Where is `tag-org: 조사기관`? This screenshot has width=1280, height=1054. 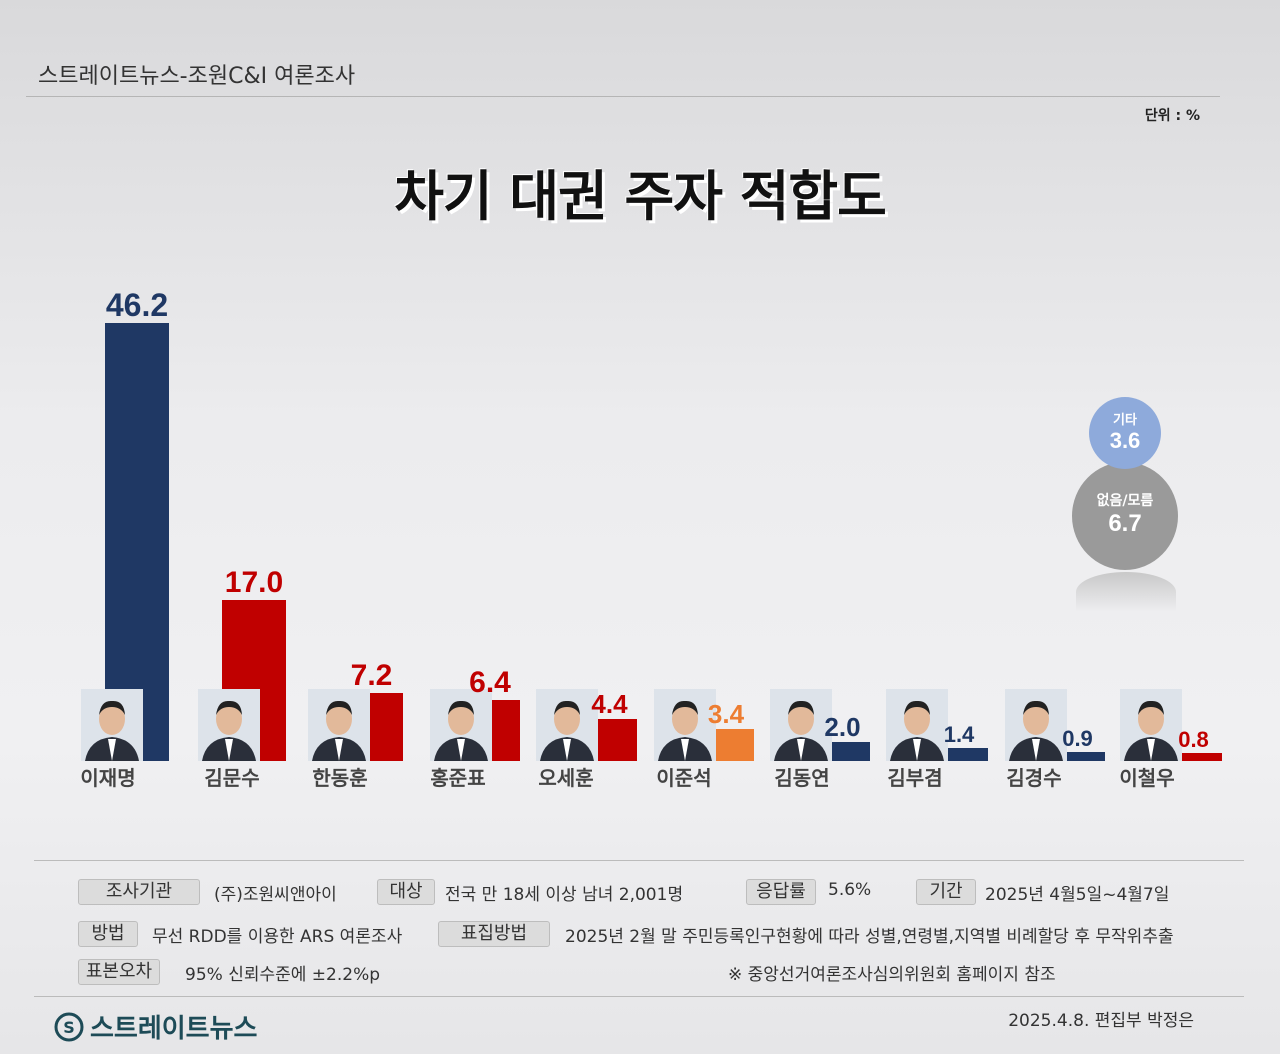 tag-org: 조사기관 is located at coordinates (139, 892).